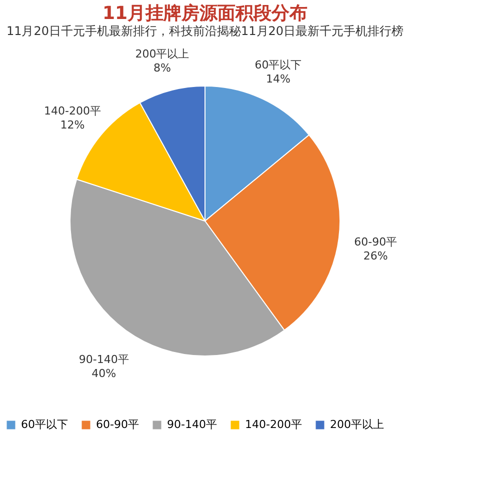  I want to click on data-label: 26%, so click(375, 256).